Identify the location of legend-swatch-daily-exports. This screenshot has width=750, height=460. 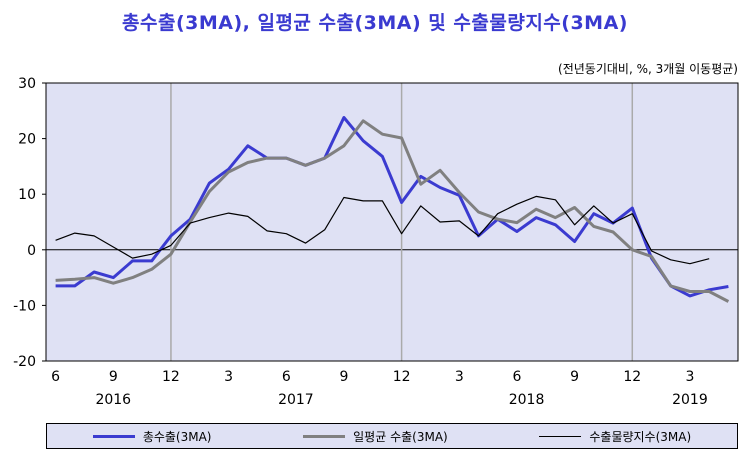
(324, 436).